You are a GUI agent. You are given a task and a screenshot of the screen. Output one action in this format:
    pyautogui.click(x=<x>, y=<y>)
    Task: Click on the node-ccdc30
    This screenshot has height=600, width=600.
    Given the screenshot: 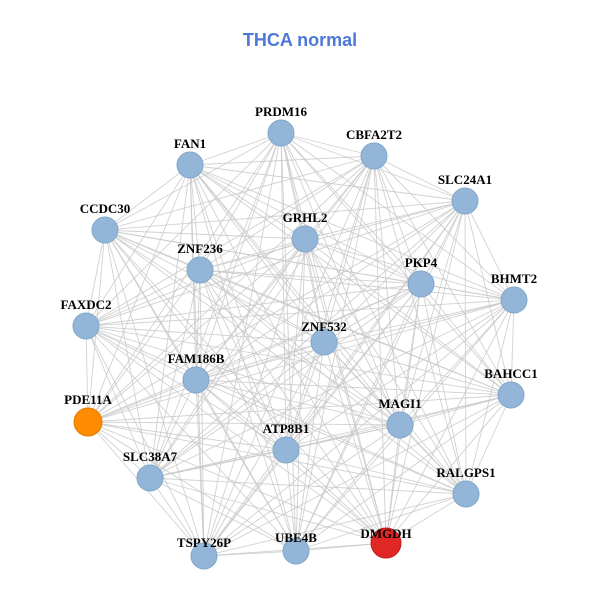 What is the action you would take?
    pyautogui.click(x=105, y=230)
    